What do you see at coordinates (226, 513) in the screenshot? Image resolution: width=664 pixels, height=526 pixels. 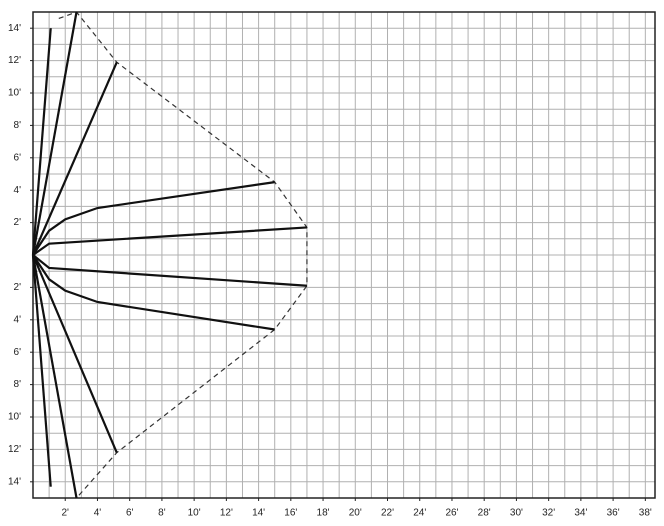 I see `x-tick-label: 12'` at bounding box center [226, 513].